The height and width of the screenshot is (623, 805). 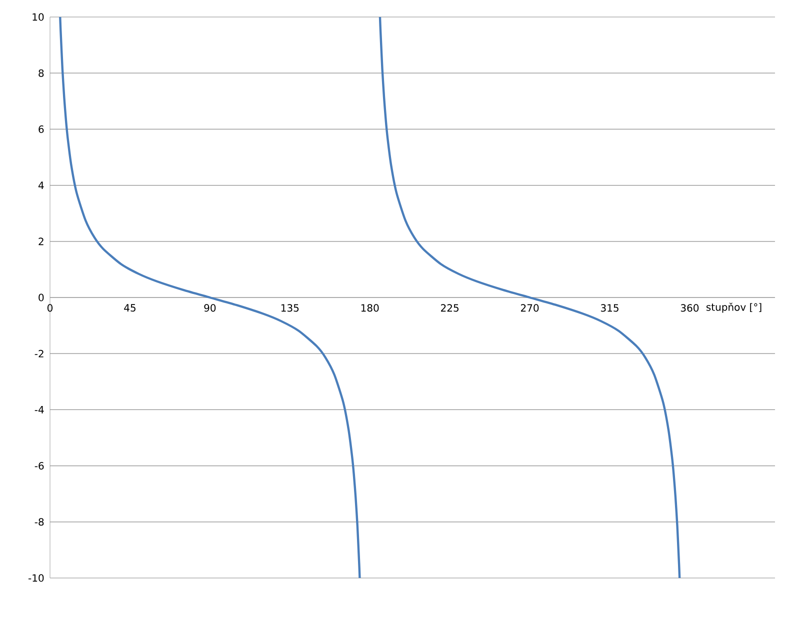 I want to click on y-tick-label: 10, so click(x=38, y=17).